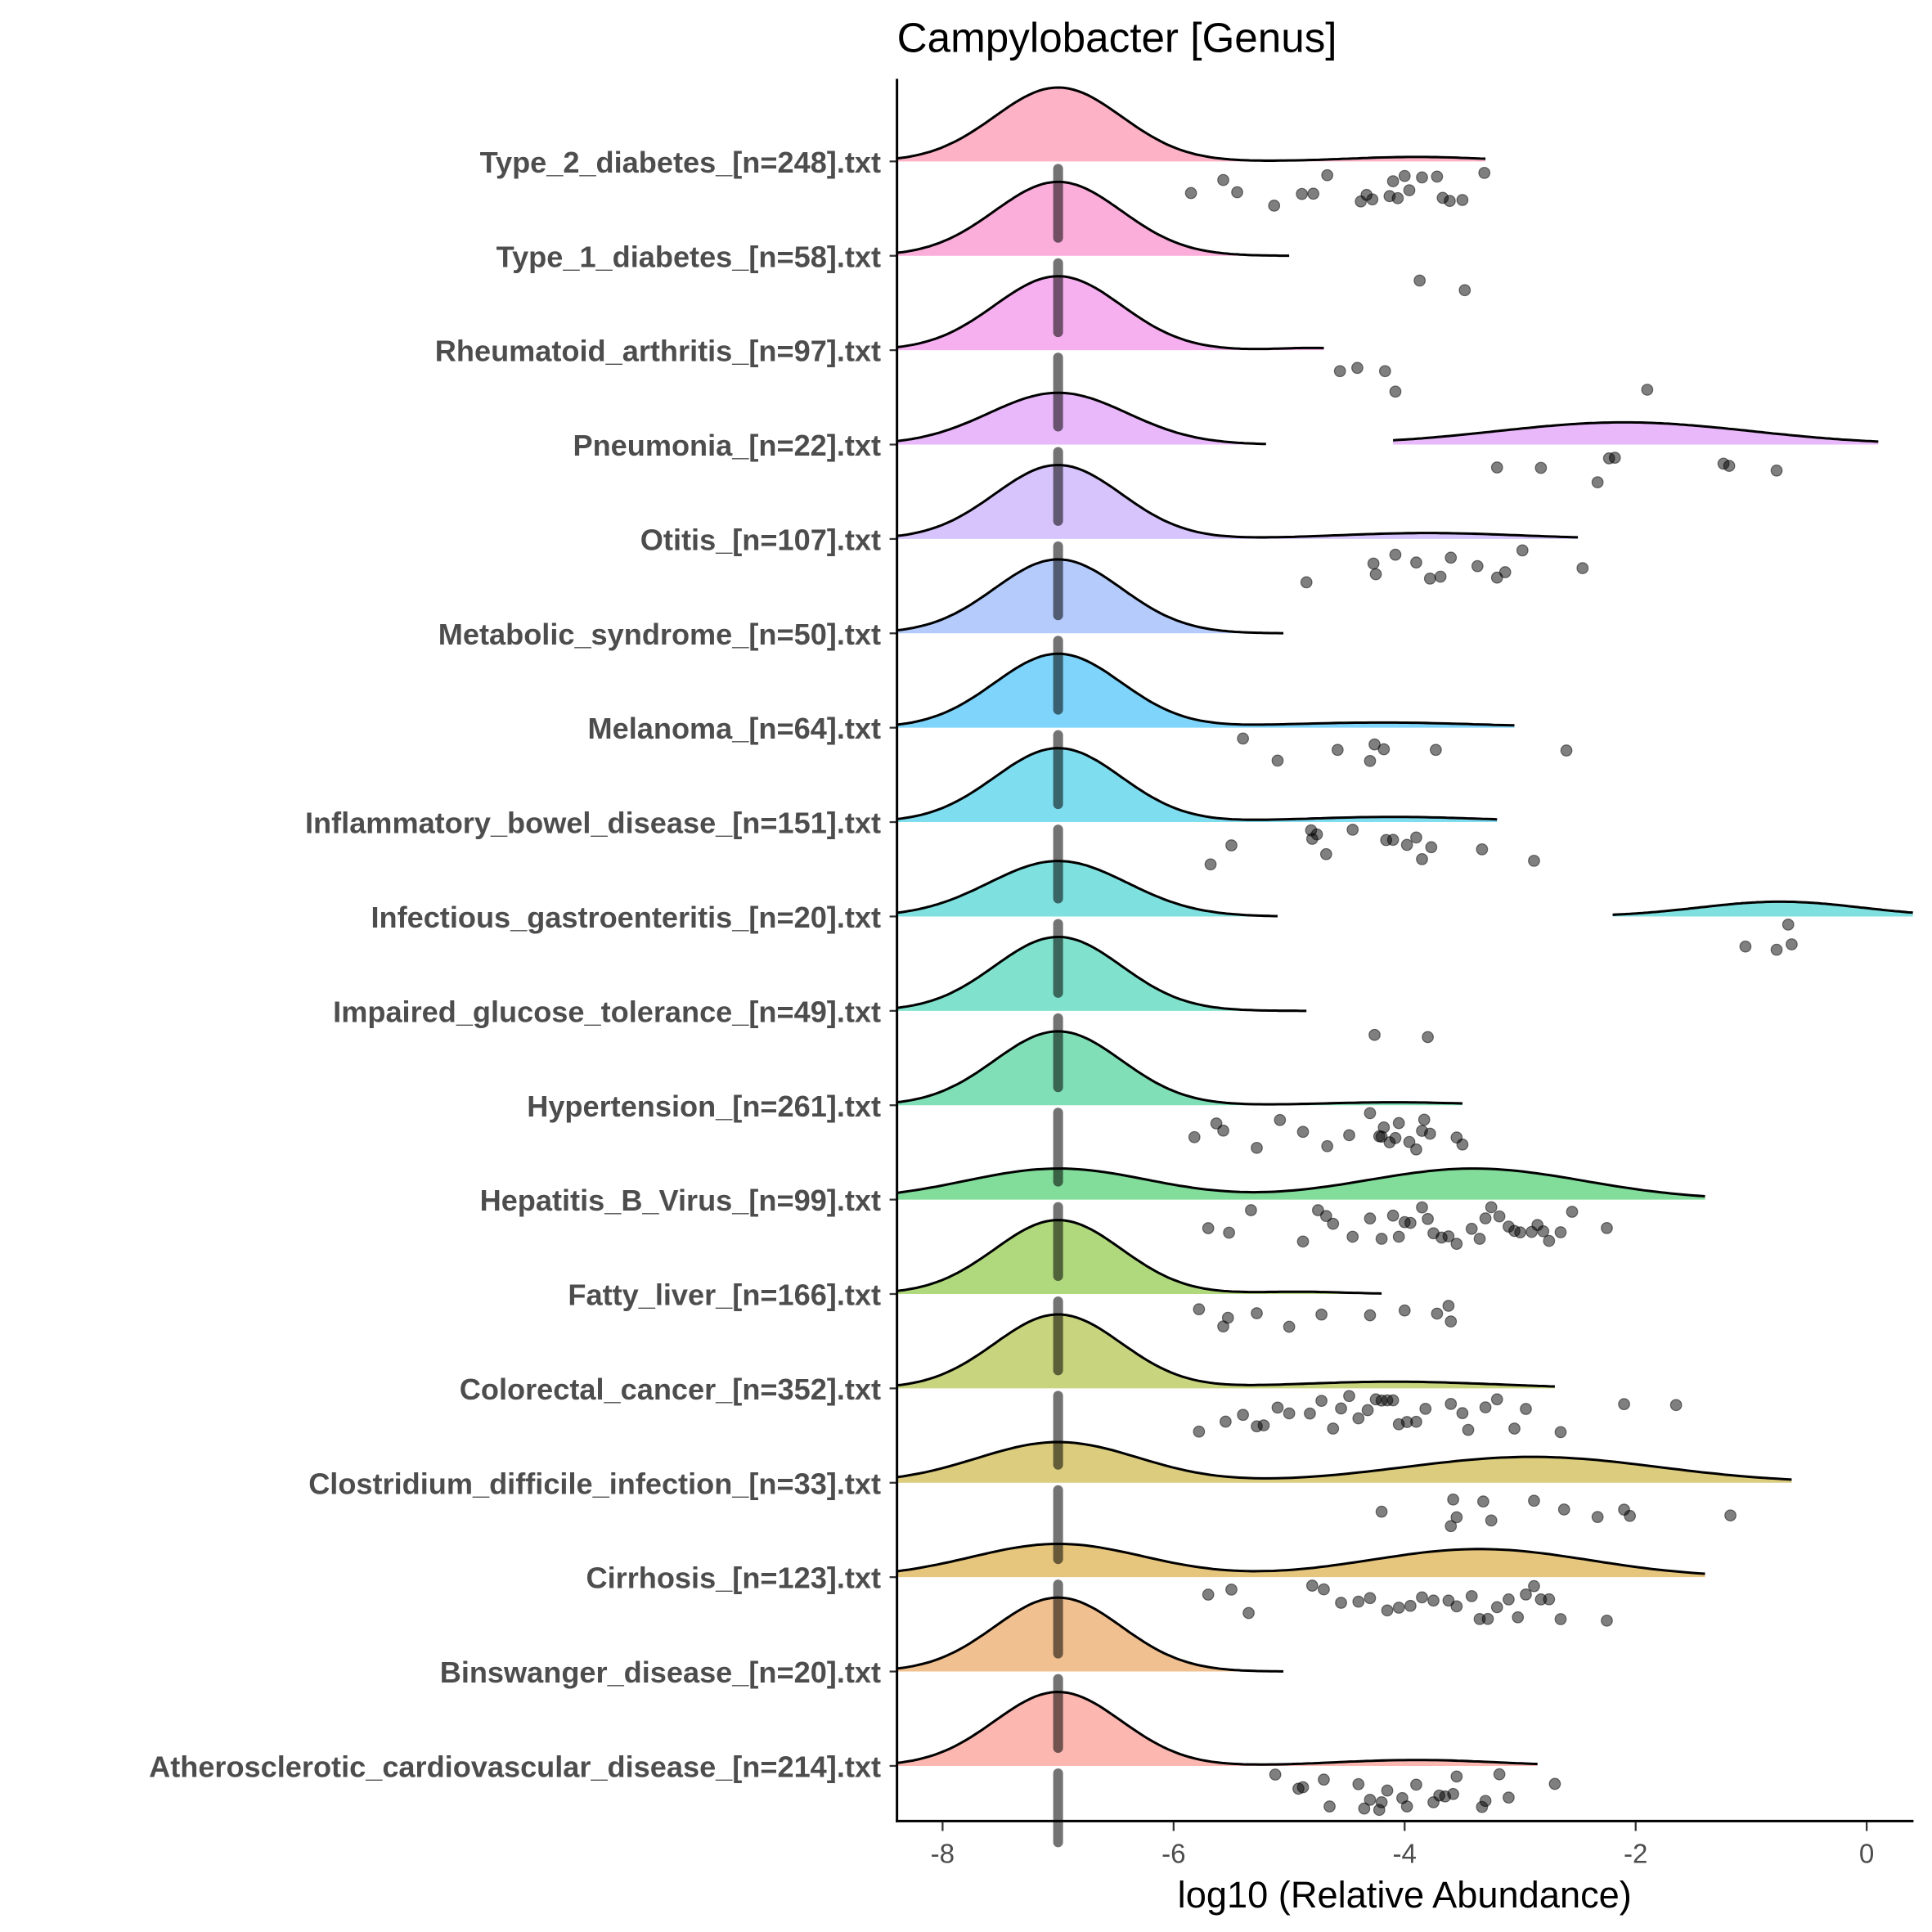  I want to click on density-secondary-outline, so click(1636, 432).